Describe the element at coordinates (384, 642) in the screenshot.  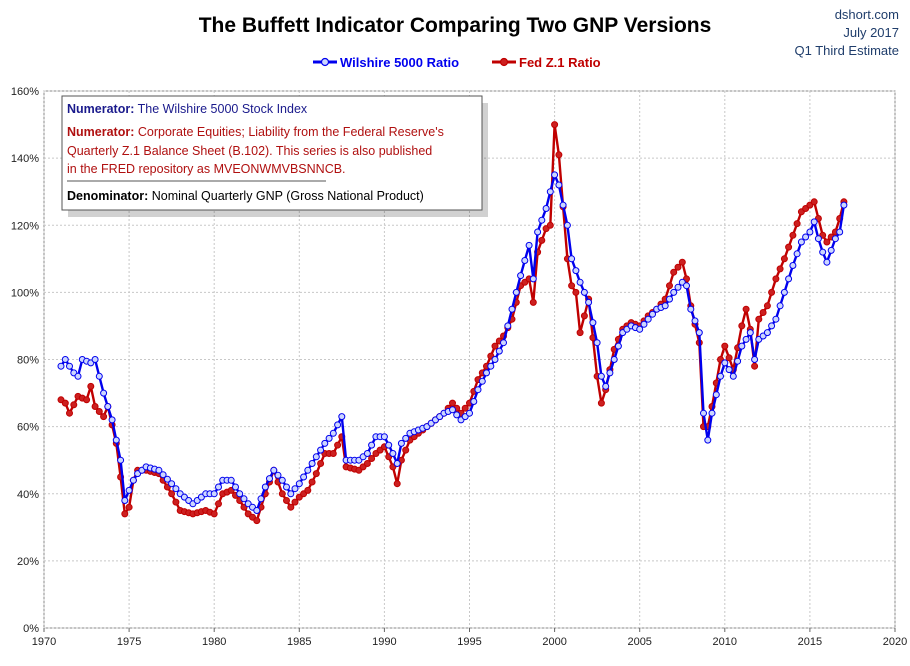
I see `x-tick-label: 1990` at that location.